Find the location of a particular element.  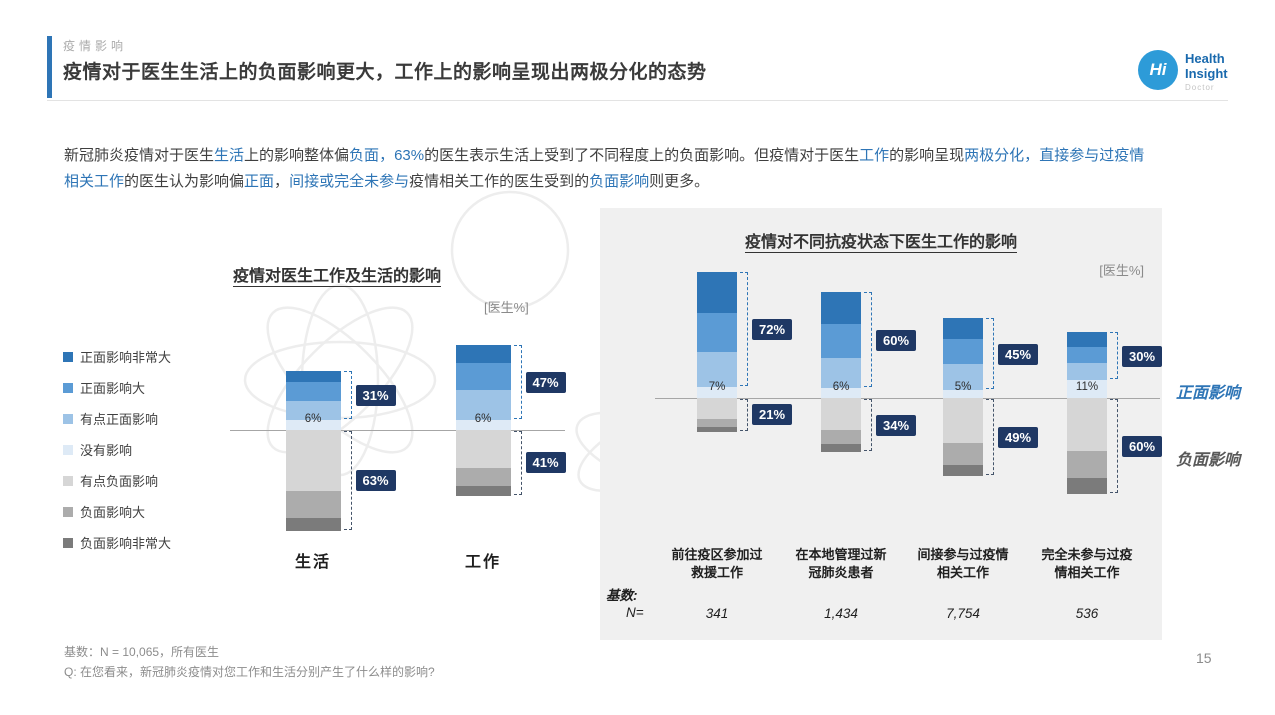

category-label-line: 前往疫区参加过 is located at coordinates (717, 554).